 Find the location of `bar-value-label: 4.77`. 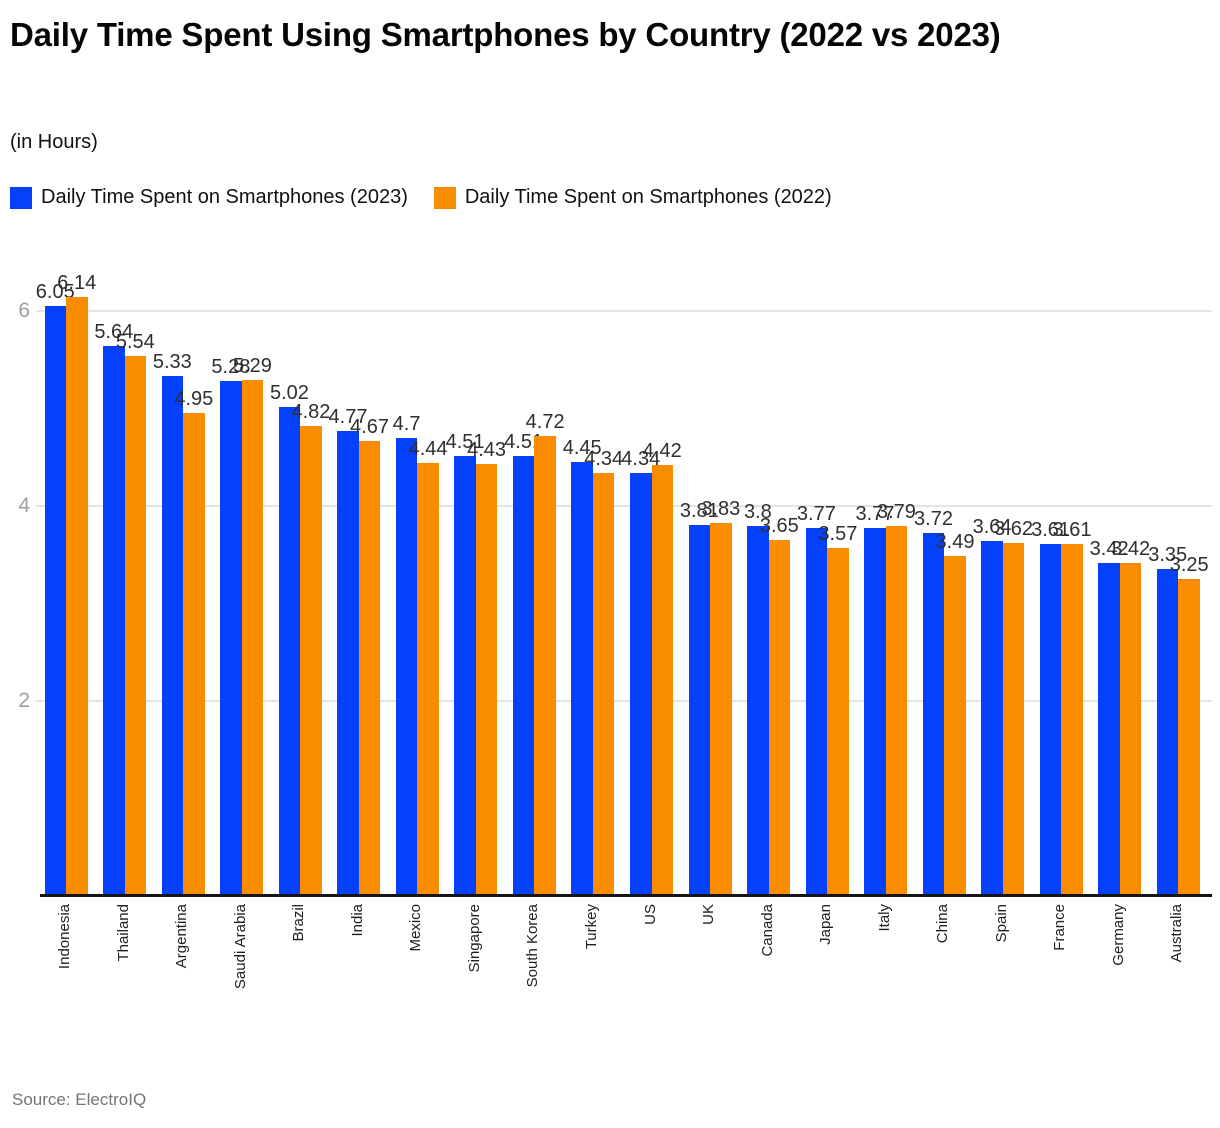

bar-value-label: 4.77 is located at coordinates (348, 416).